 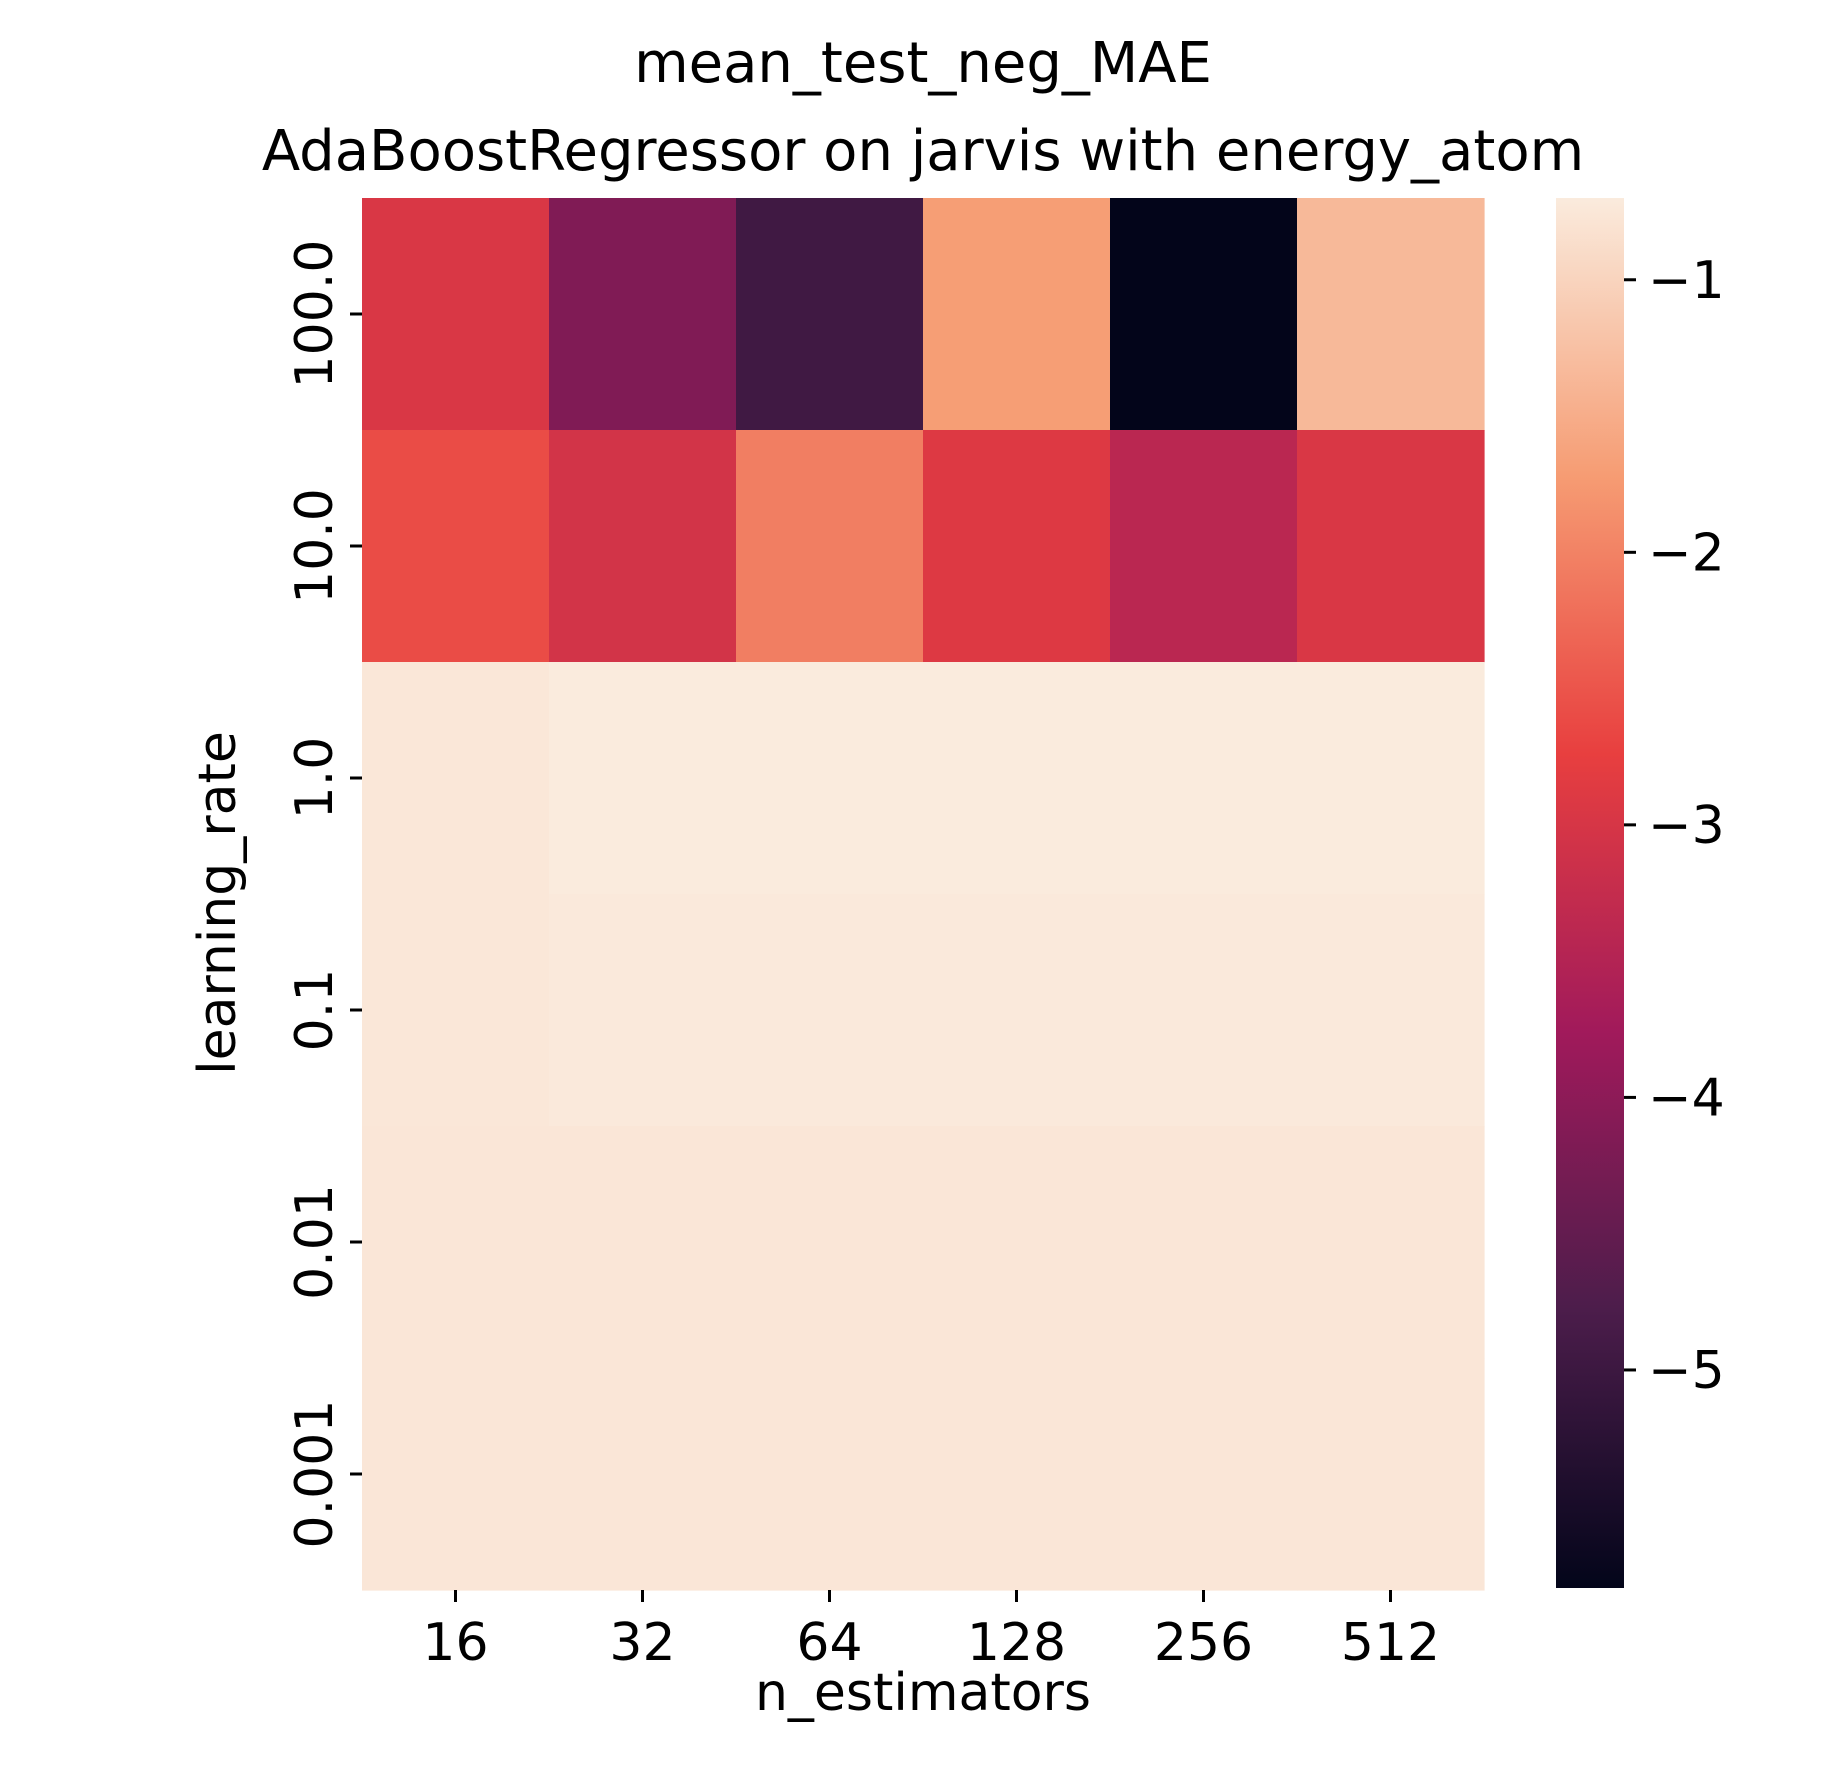 What do you see at coordinates (218, 903) in the screenshot?
I see `y-axis-label: learning_rate` at bounding box center [218, 903].